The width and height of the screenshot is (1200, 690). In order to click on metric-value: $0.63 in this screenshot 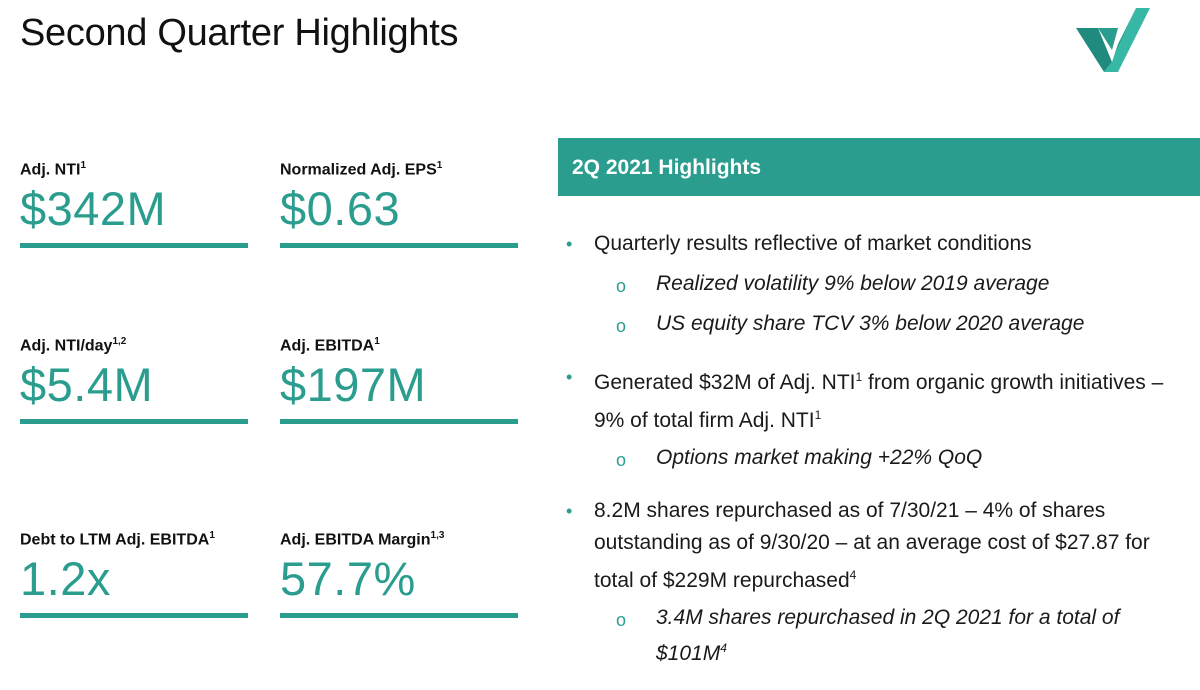, I will do `click(340, 209)`.